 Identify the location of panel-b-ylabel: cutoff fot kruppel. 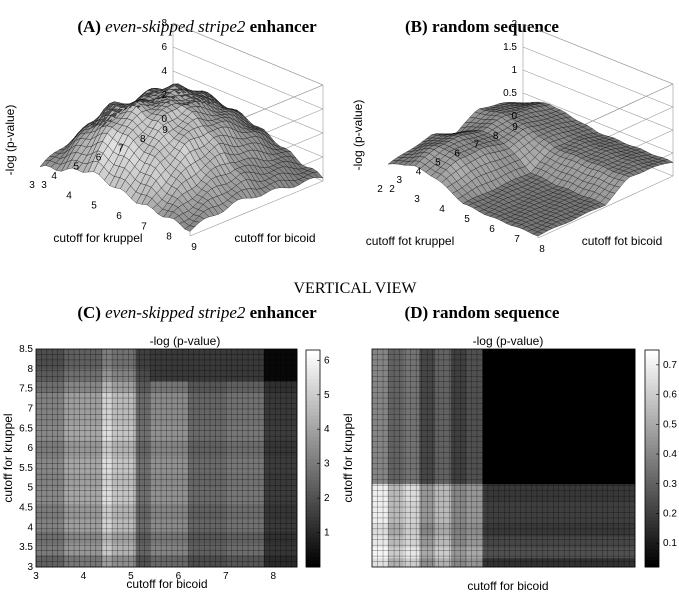
(410, 241).